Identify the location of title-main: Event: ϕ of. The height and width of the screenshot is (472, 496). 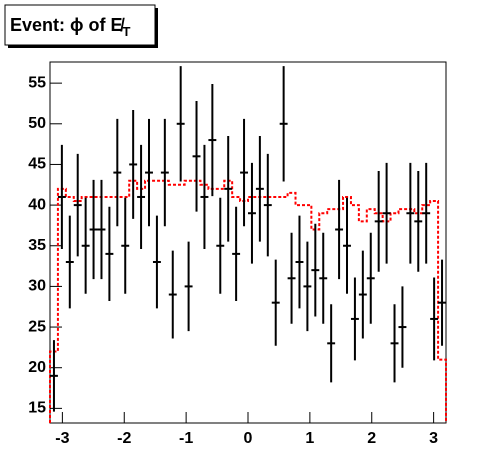
(60, 25).